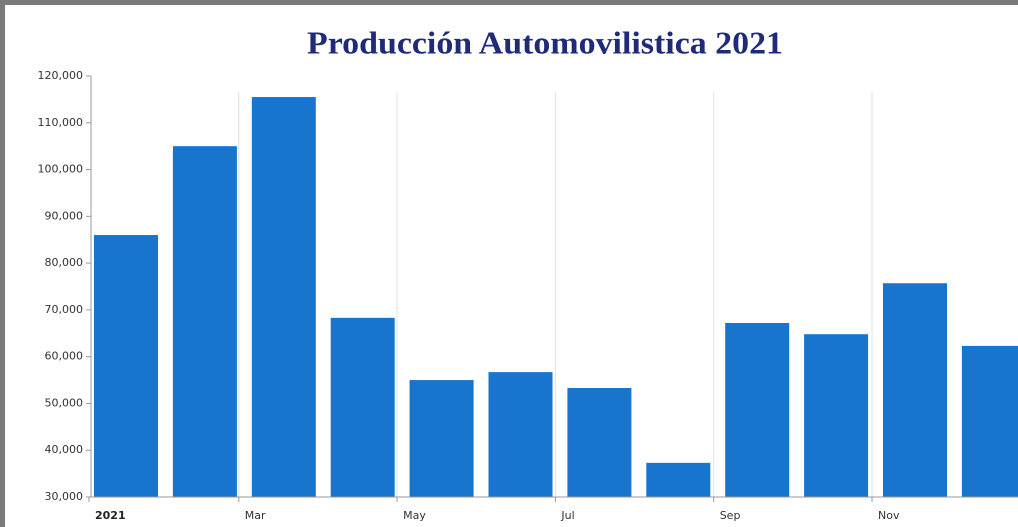 Image resolution: width=1018 pixels, height=527 pixels. Describe the element at coordinates (545, 42) in the screenshot. I see `chart-title: Producción Automovilistica 2021` at that location.